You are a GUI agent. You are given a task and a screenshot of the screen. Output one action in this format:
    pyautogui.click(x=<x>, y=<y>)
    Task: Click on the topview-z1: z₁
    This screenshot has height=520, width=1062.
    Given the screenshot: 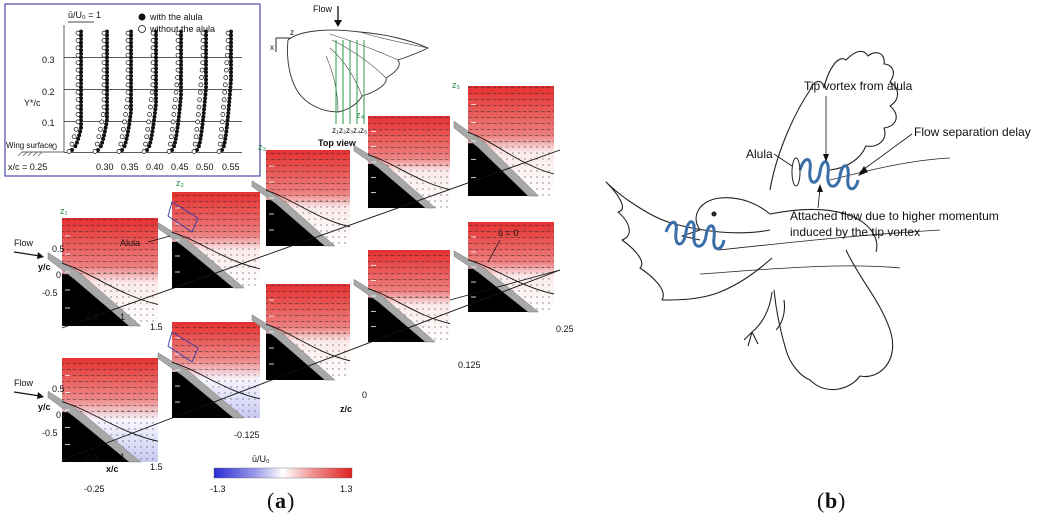 What is the action you would take?
    pyautogui.click(x=335, y=130)
    